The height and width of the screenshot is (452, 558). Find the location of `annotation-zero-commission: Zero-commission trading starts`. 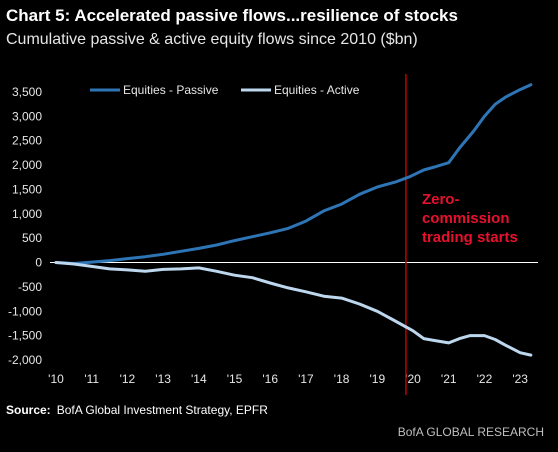

annotation-zero-commission: Zero-commission trading starts is located at coordinates (470, 218).